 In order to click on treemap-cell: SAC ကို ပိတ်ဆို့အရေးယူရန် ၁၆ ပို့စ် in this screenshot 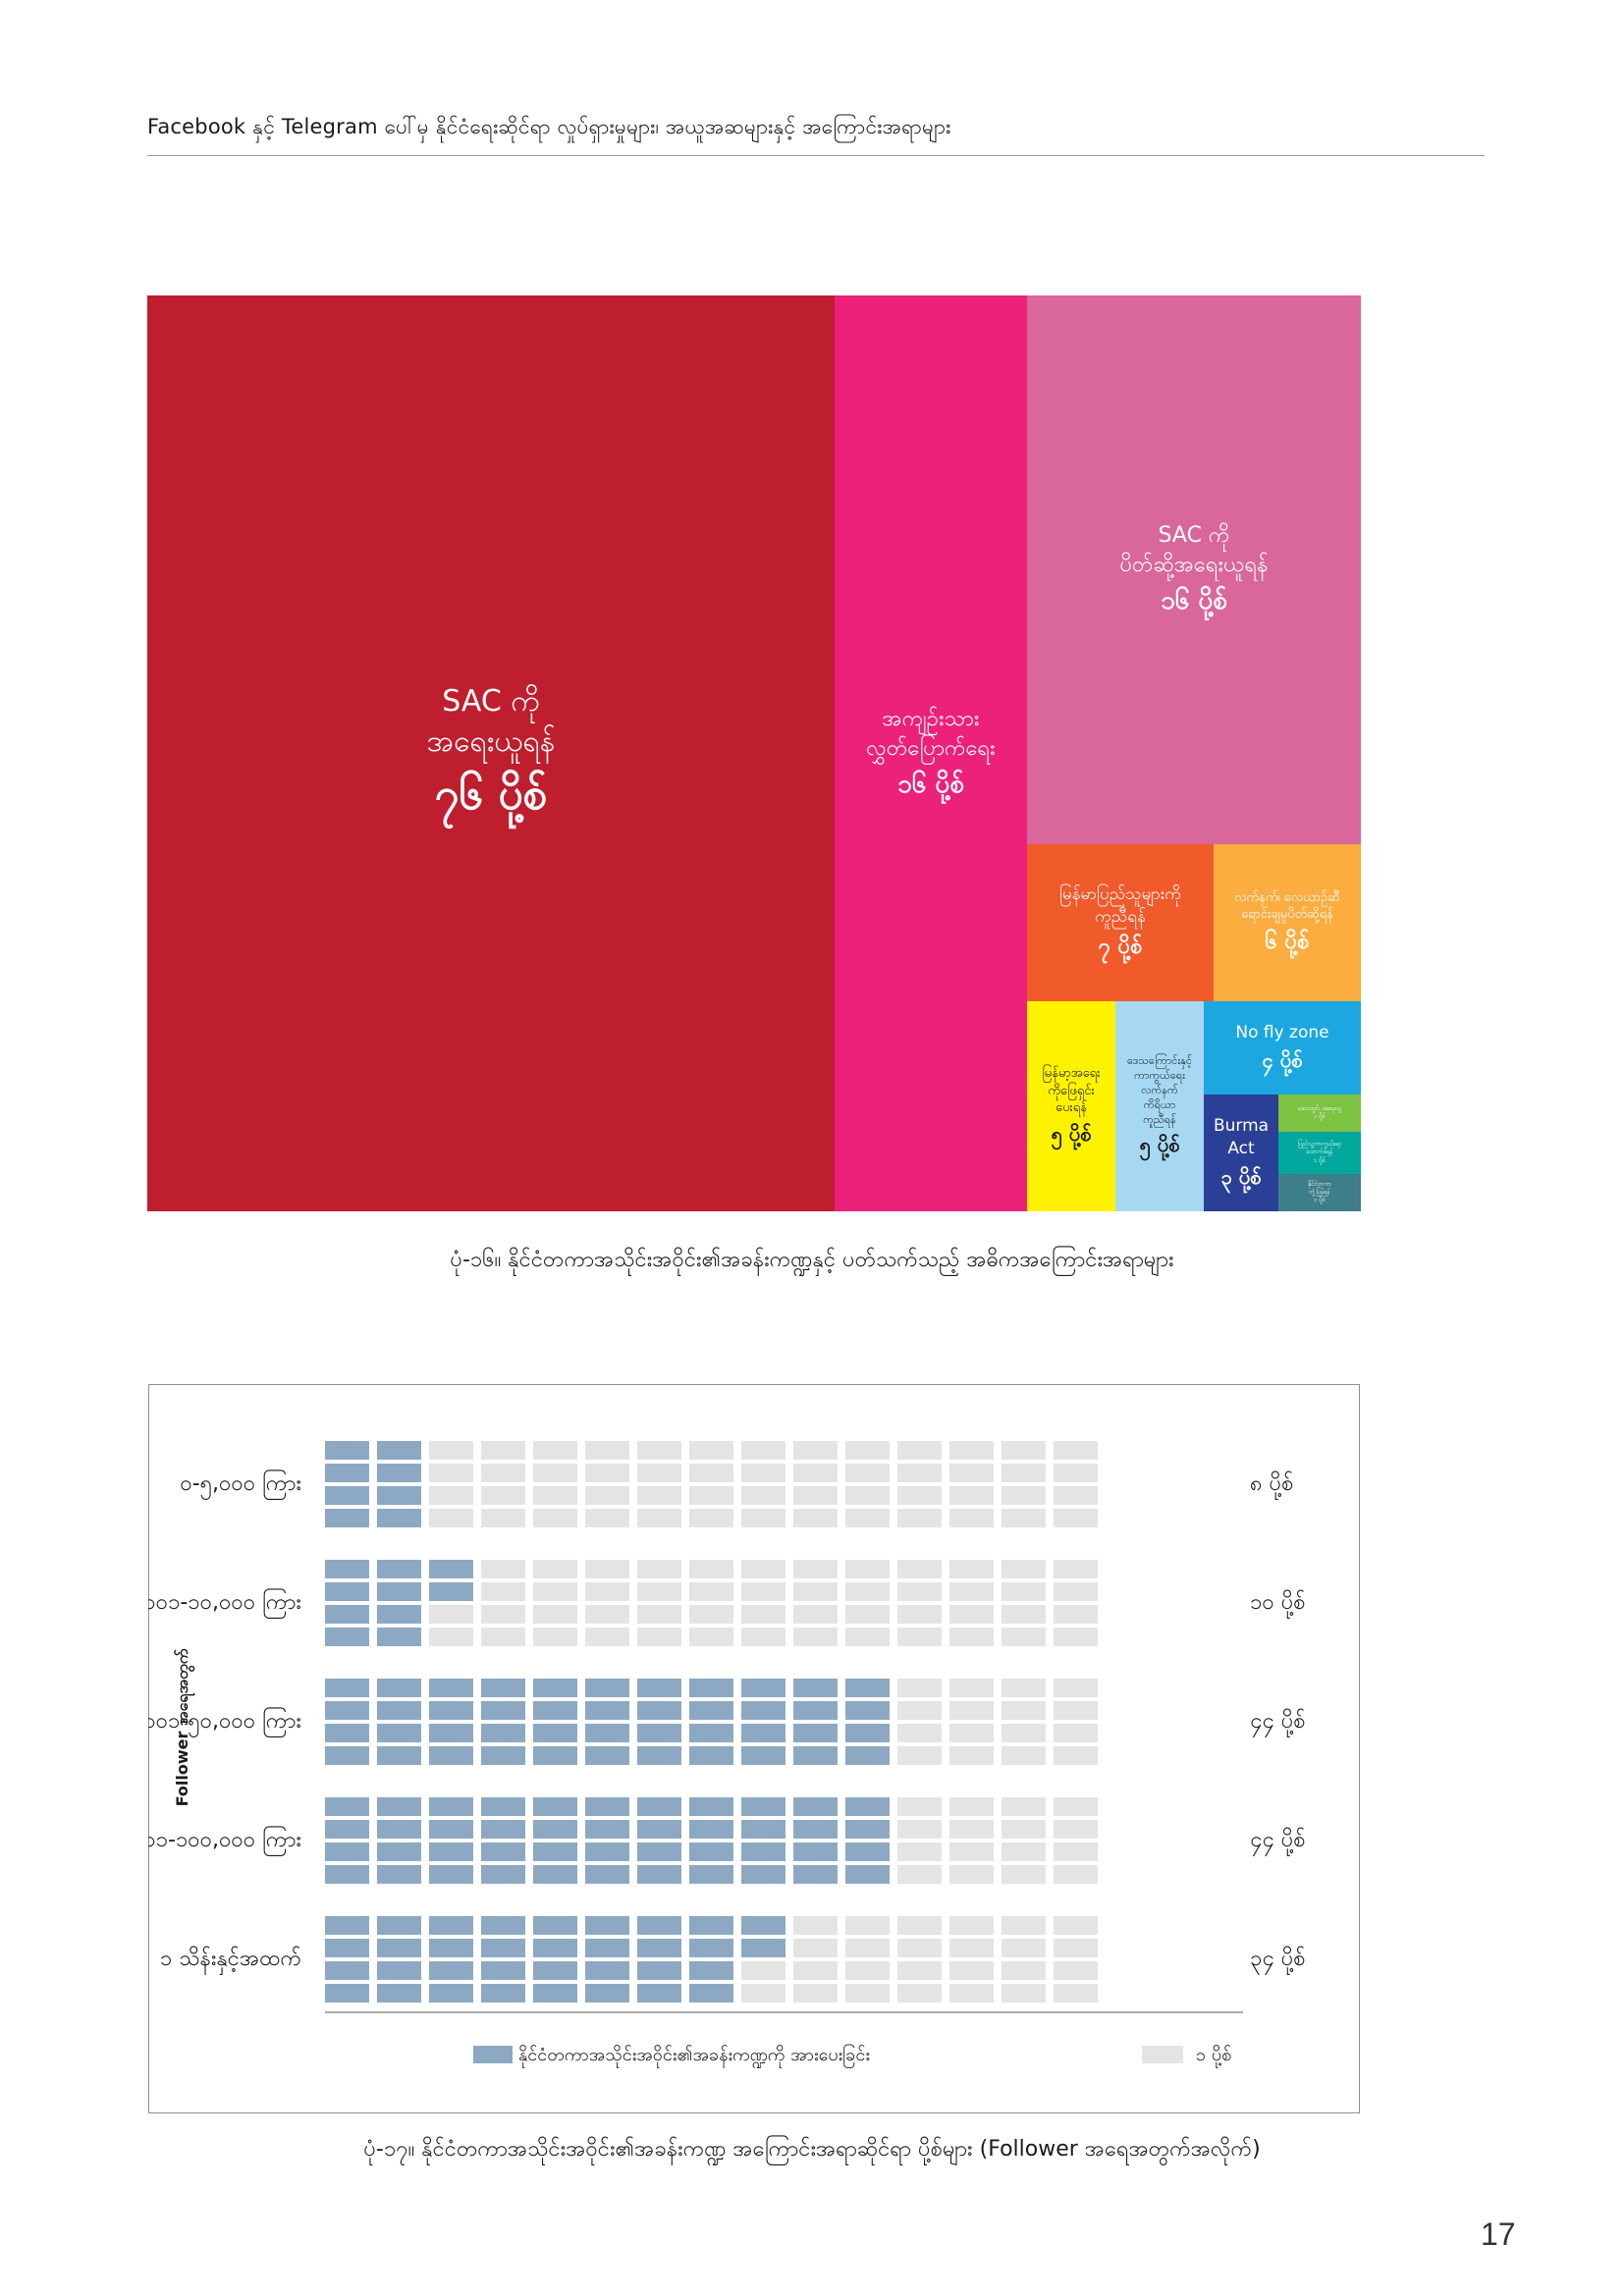, I will do `click(1194, 569)`.